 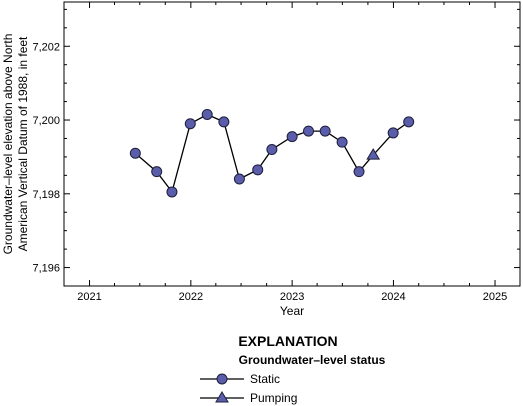 What do you see at coordinates (23, 143) in the screenshot?
I see `y-axis-title-line-2: American Vertical Datum of 1988, in feet` at bounding box center [23, 143].